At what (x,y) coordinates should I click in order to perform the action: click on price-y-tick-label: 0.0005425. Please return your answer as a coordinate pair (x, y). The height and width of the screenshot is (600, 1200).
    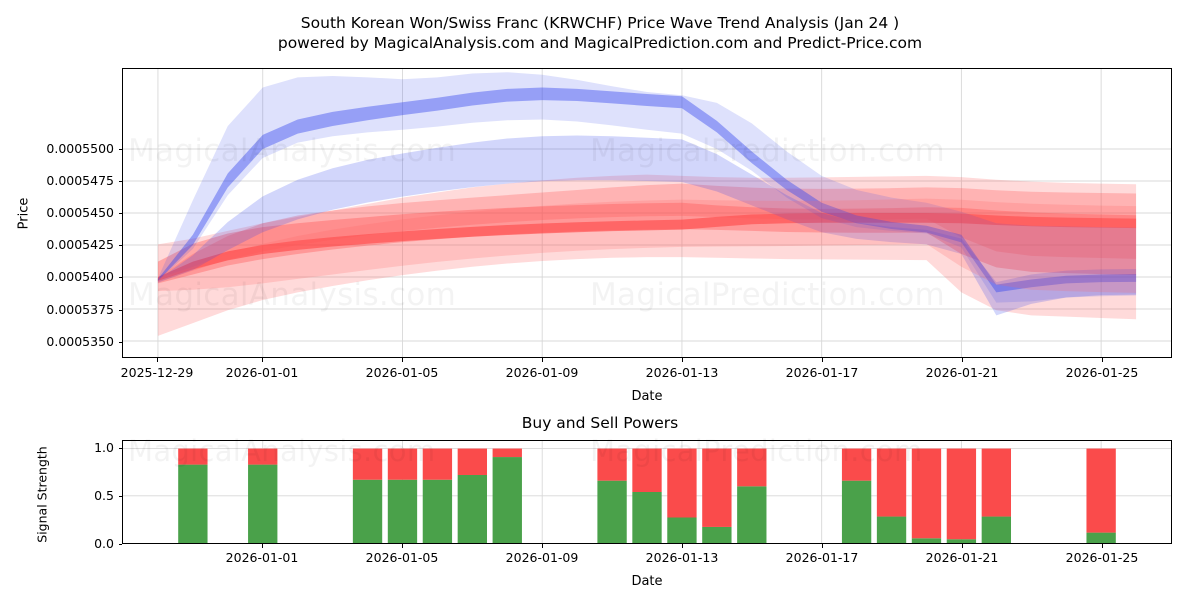
    Looking at the image, I should click on (80, 244).